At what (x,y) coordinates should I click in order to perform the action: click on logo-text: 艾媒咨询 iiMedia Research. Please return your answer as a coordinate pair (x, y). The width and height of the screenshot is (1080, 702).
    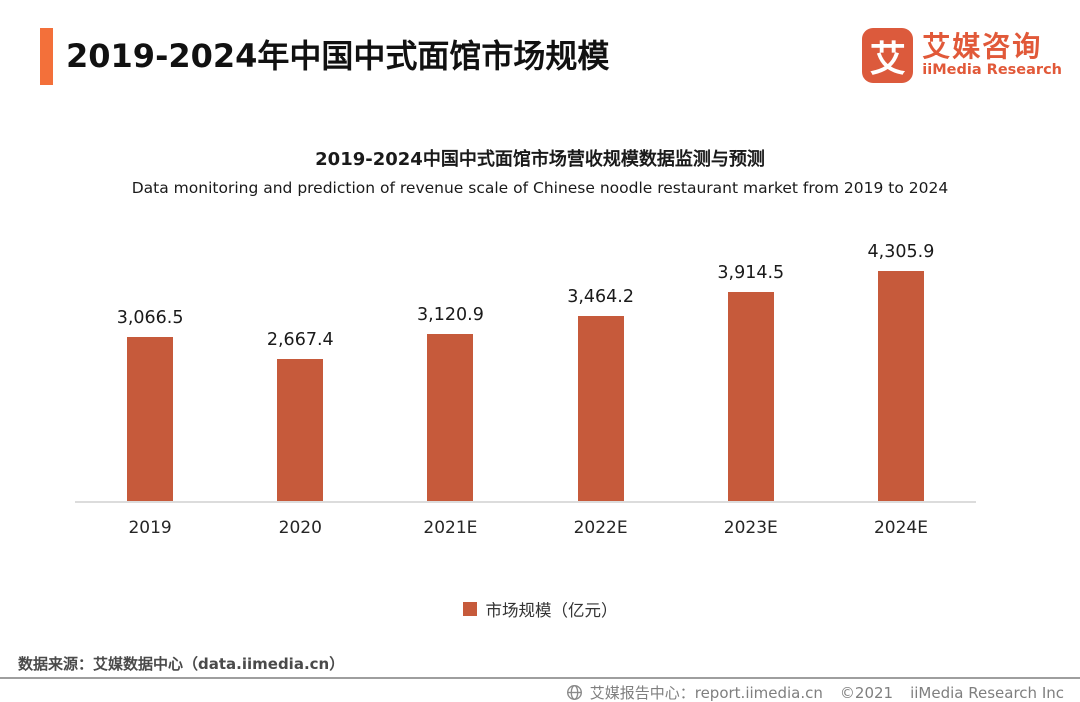
    Looking at the image, I should click on (992, 55).